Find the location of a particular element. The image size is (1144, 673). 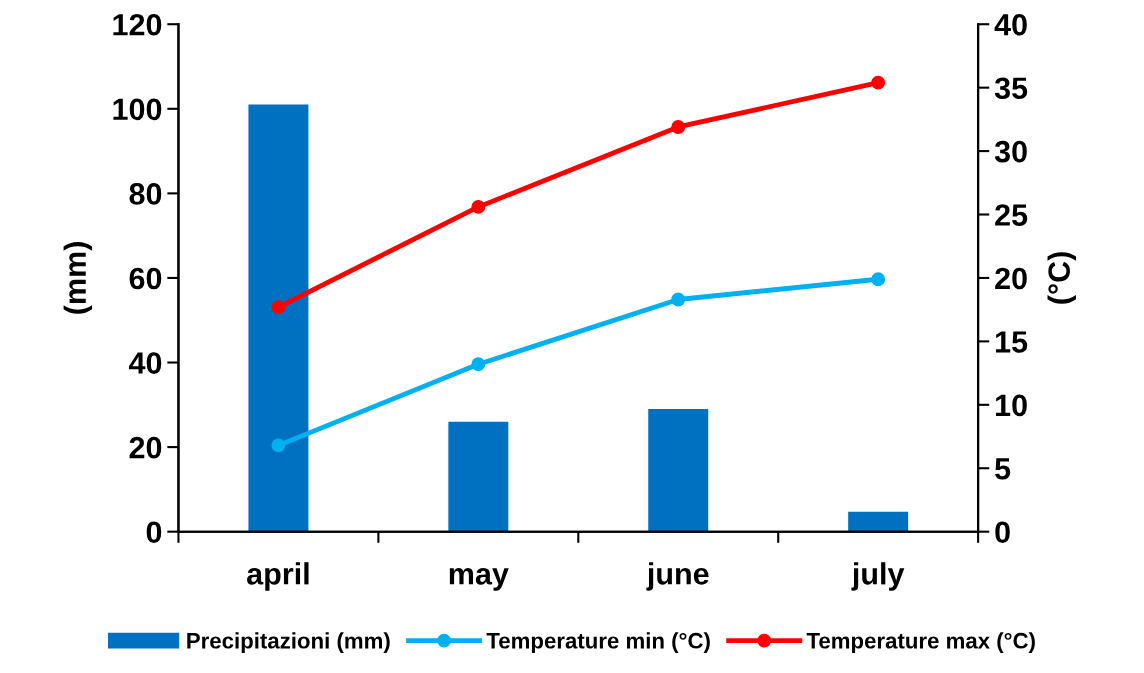

y2-tick-label: 25 is located at coordinates (1011, 215).